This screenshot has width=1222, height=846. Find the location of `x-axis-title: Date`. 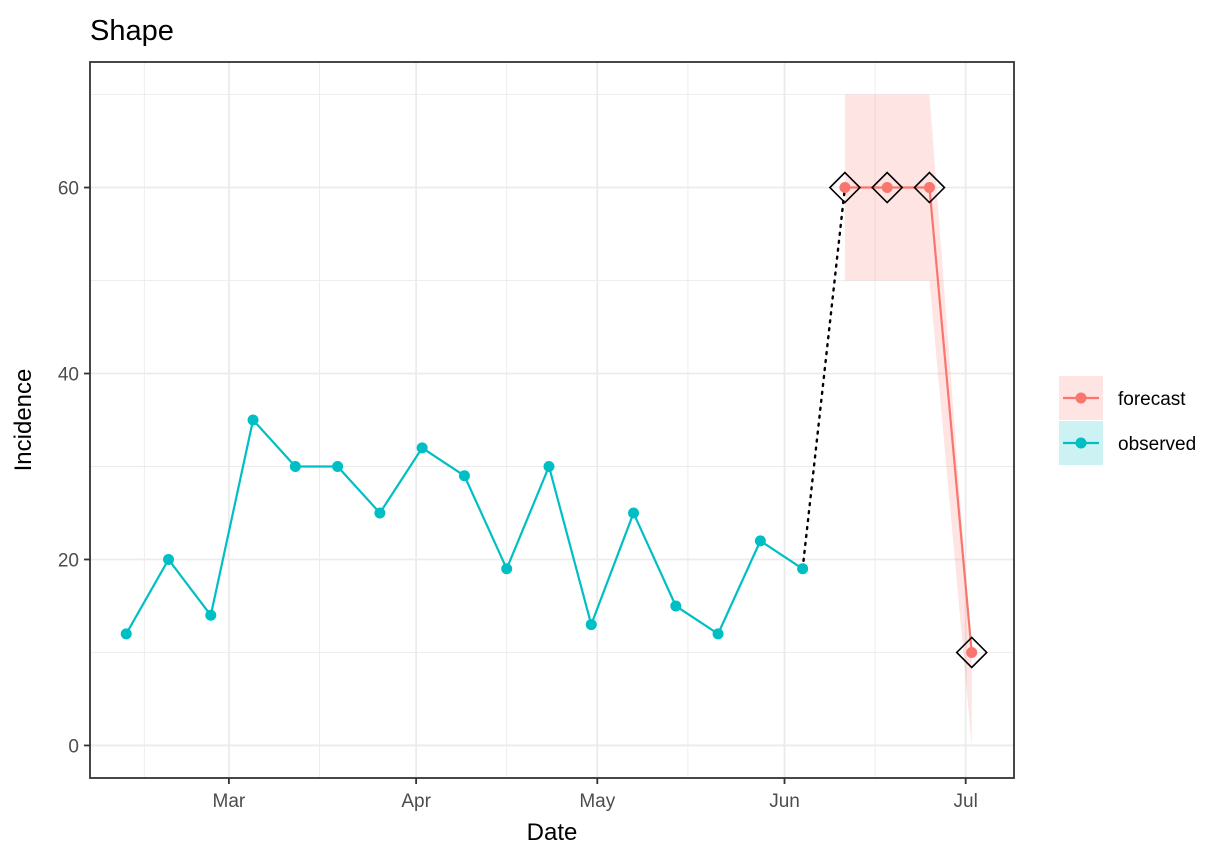

x-axis-title: Date is located at coordinates (552, 832).